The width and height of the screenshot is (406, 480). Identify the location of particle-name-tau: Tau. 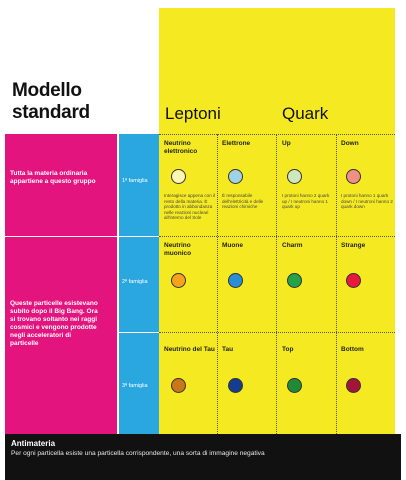
(228, 349).